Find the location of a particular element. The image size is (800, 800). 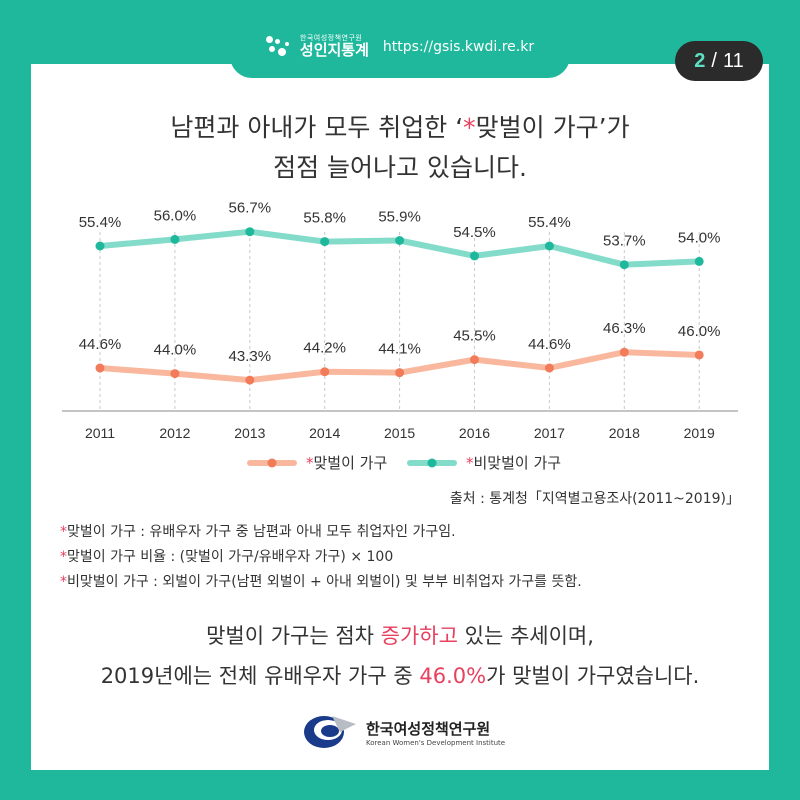

summary-line1-highlight: 증가하고 is located at coordinates (419, 636).